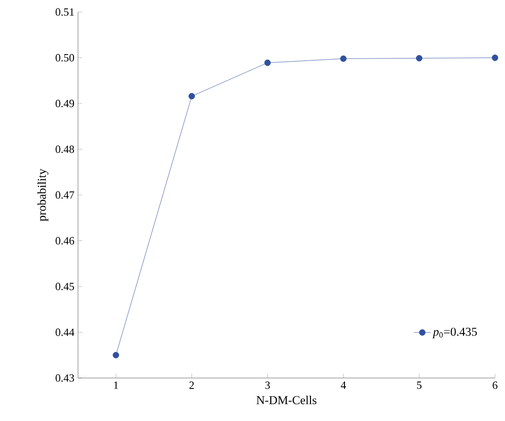  I want to click on legend-label: p$_{0}$=0.435, so click(454, 333).